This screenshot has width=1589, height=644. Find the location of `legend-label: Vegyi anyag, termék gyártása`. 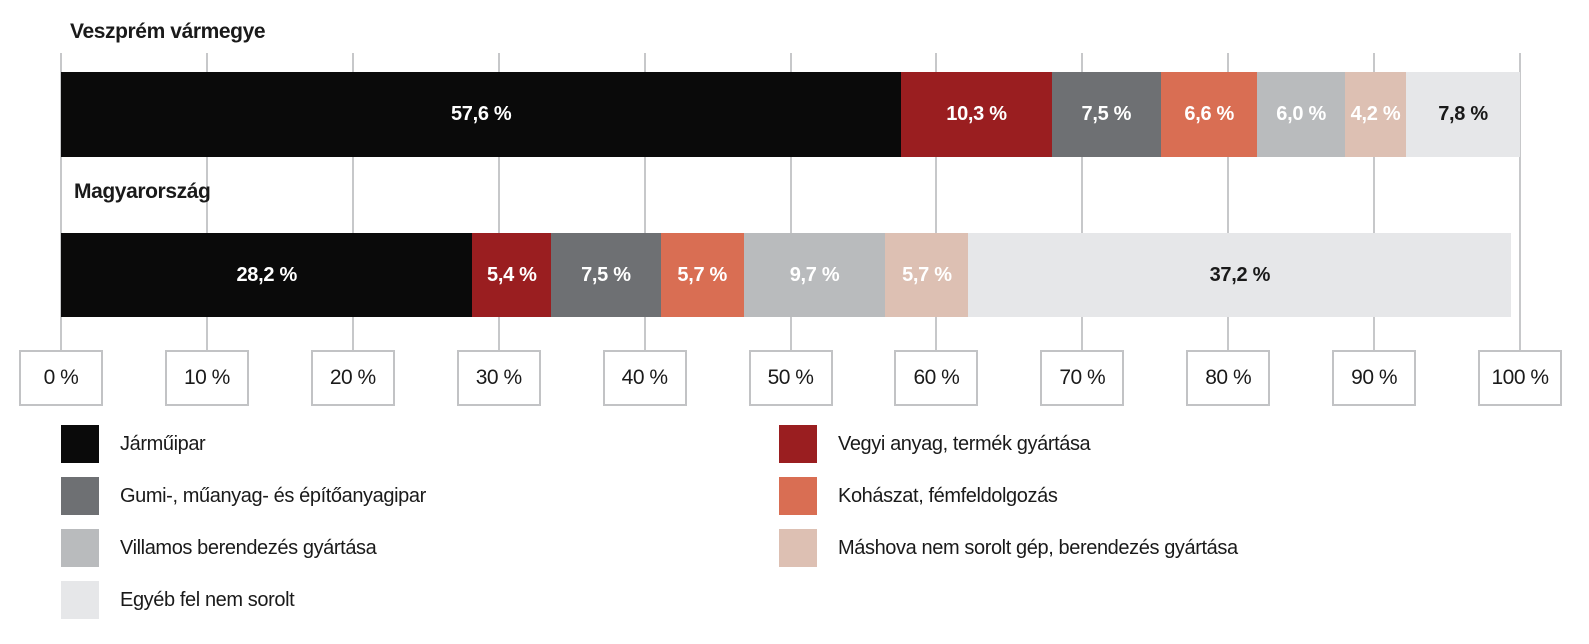

legend-label: Vegyi anyag, termék gyártása is located at coordinates (964, 443).